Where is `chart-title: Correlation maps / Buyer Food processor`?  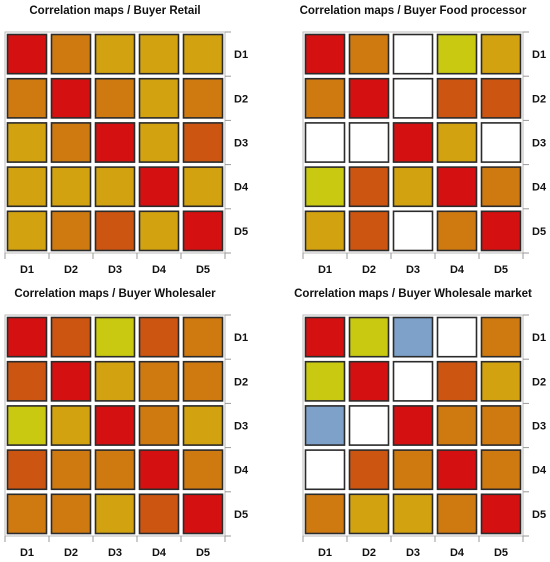 chart-title: Correlation maps / Buyer Food processor is located at coordinates (413, 11).